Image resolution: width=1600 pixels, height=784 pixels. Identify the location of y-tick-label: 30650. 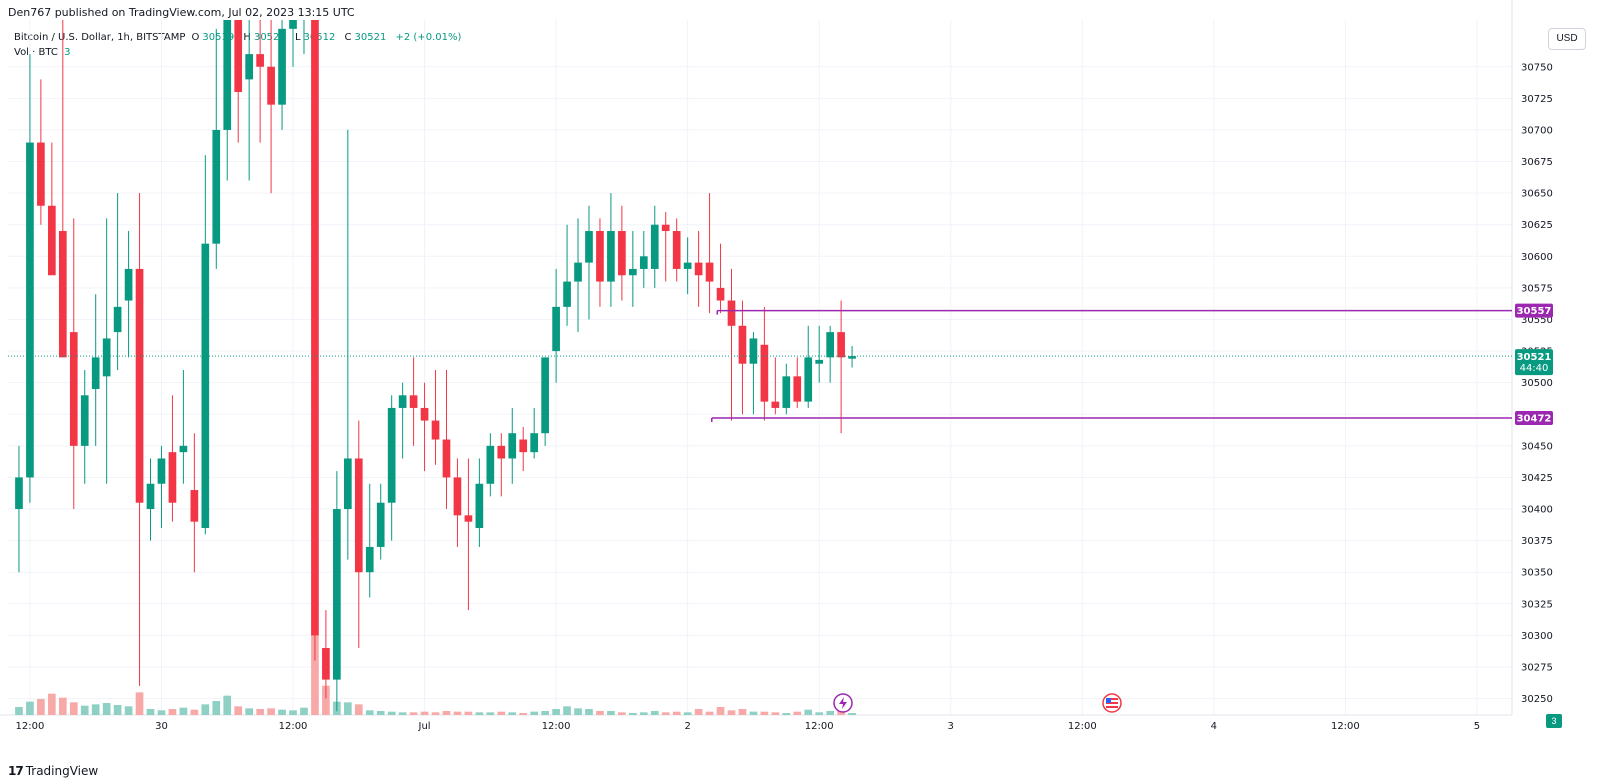
(1537, 194).